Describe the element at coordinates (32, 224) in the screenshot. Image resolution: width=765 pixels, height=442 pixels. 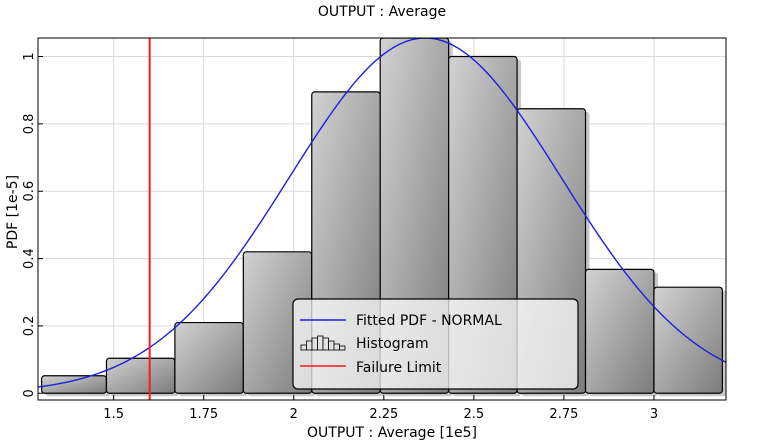
I see `y-axis-ticks: 0 0.2 0.4 0.6 0.8 1` at that location.